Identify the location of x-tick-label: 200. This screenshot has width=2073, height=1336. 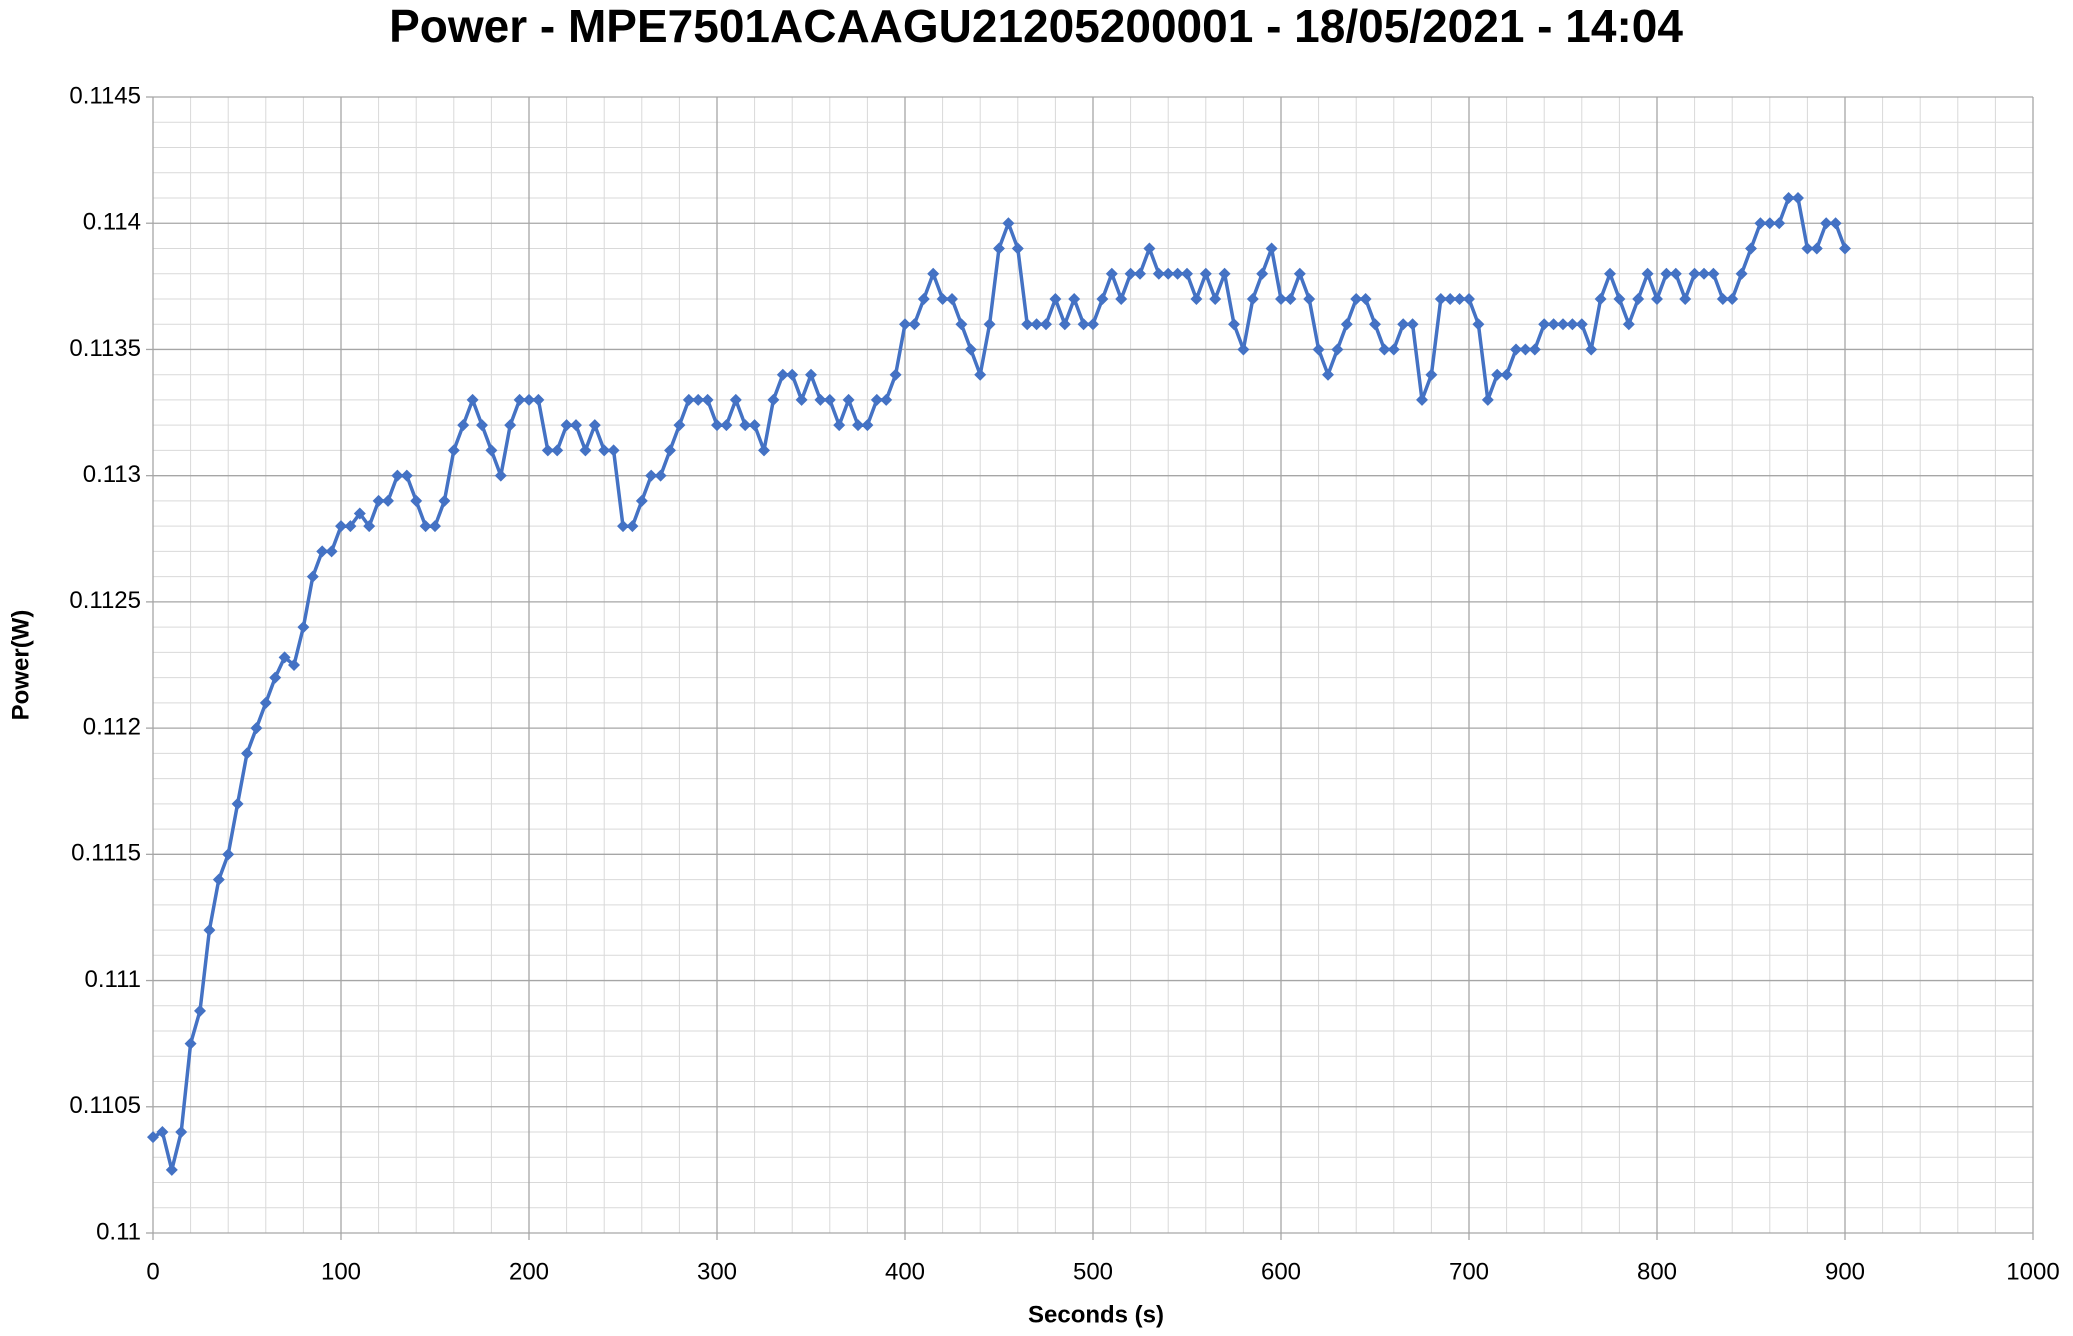
(529, 1271).